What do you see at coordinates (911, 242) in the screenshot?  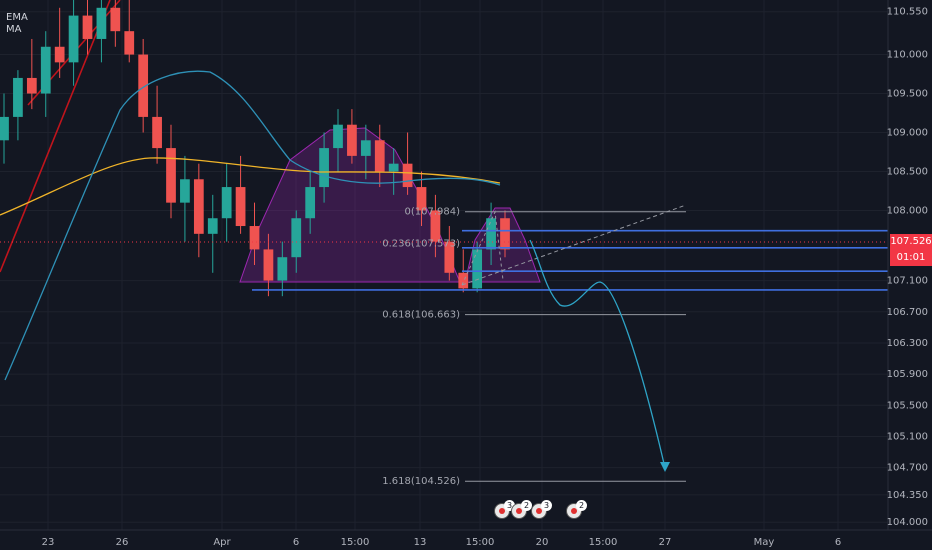 I see `last-price-tag: 107.526` at bounding box center [911, 242].